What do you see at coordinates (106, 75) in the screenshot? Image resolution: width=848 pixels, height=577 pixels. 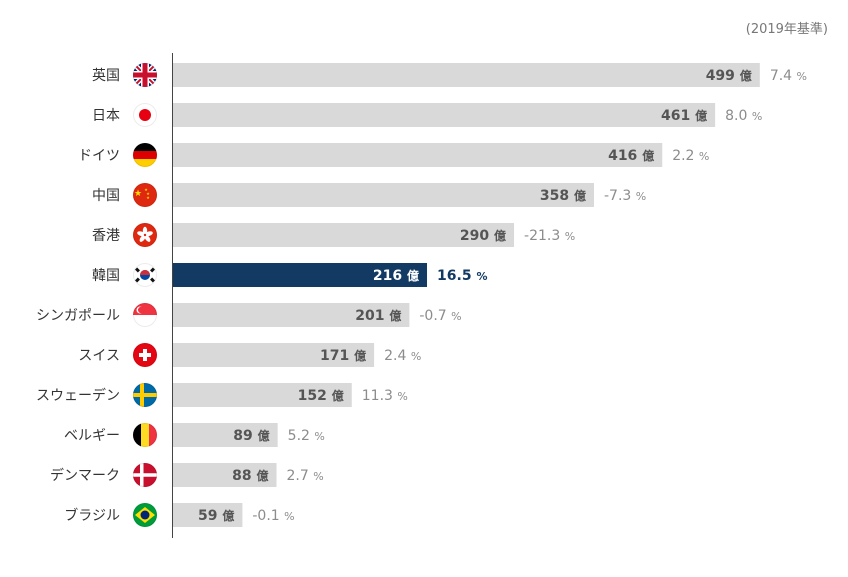 I see `category-label: 英国` at bounding box center [106, 75].